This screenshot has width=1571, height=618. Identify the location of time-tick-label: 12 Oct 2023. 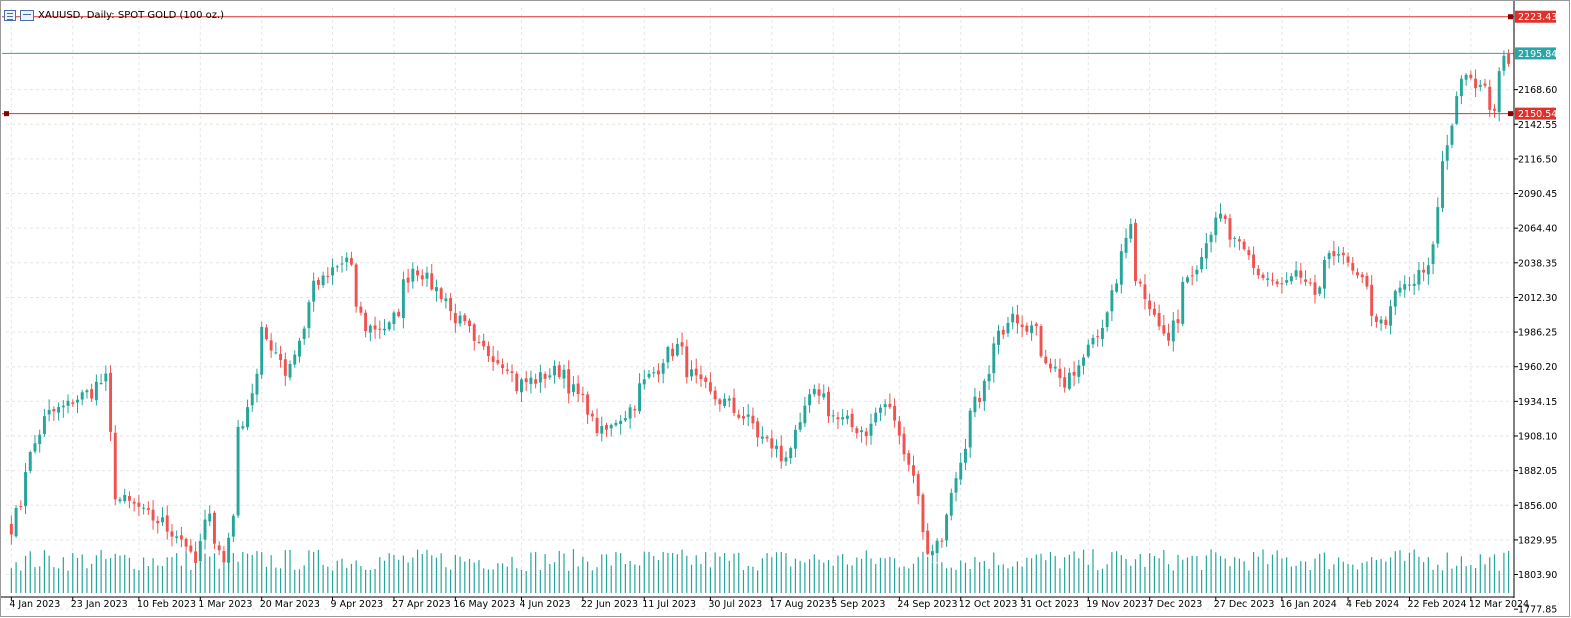
(988, 604).